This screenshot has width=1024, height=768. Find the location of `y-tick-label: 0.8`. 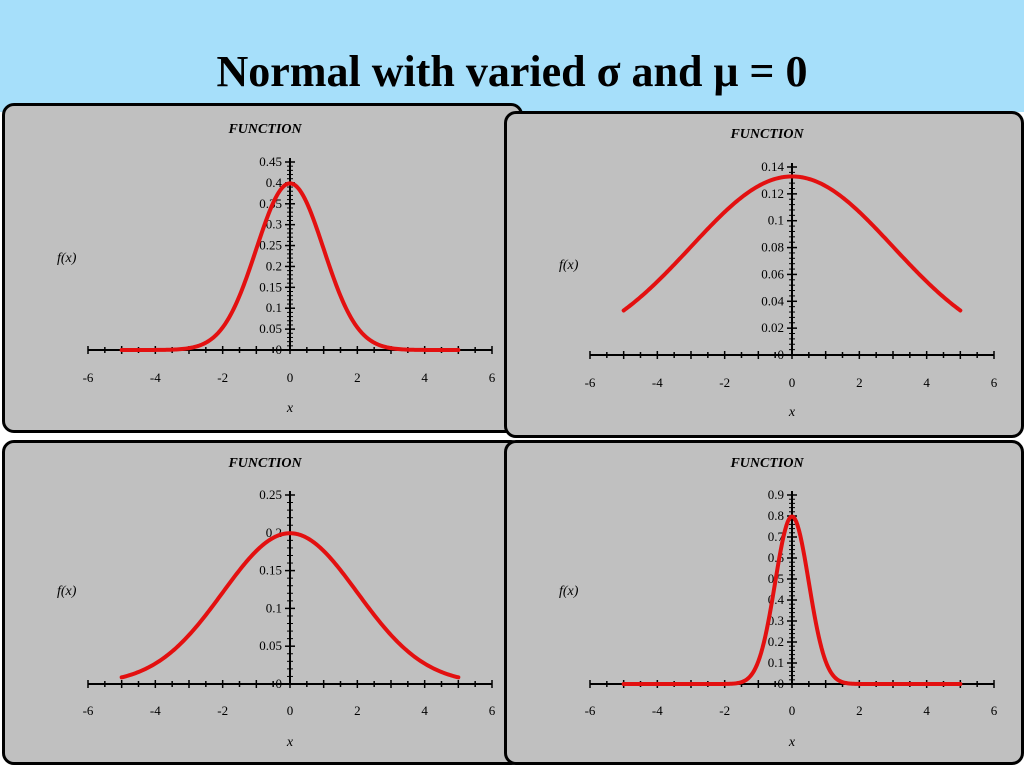

y-tick-label: 0.8 is located at coordinates (776, 515).